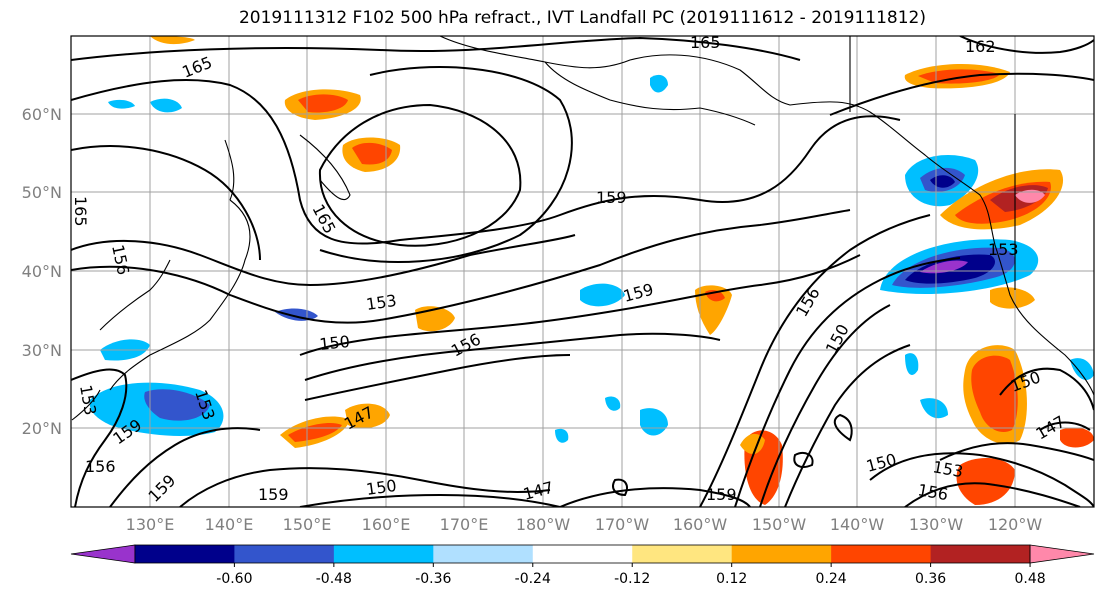  I want to click on colorbar-tick-label: -0.24, so click(533, 579).